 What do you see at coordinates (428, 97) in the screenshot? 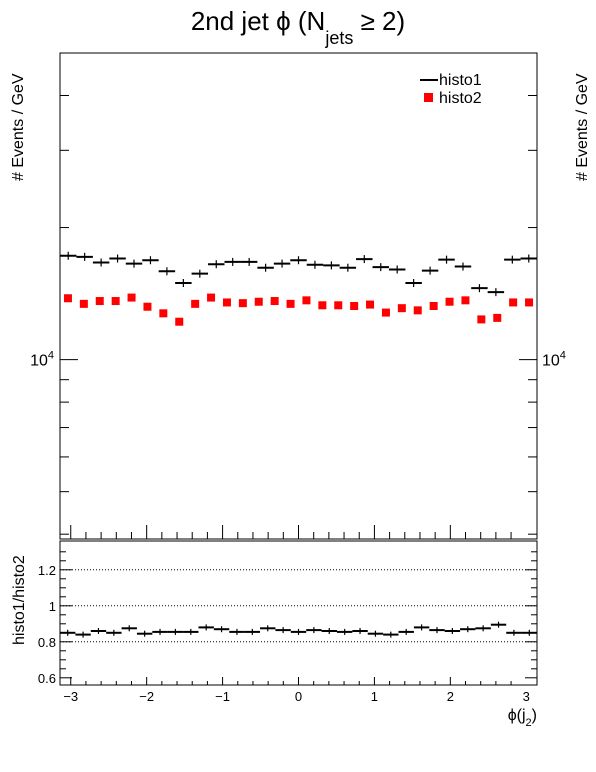
I see `legend-histo2-marker` at bounding box center [428, 97].